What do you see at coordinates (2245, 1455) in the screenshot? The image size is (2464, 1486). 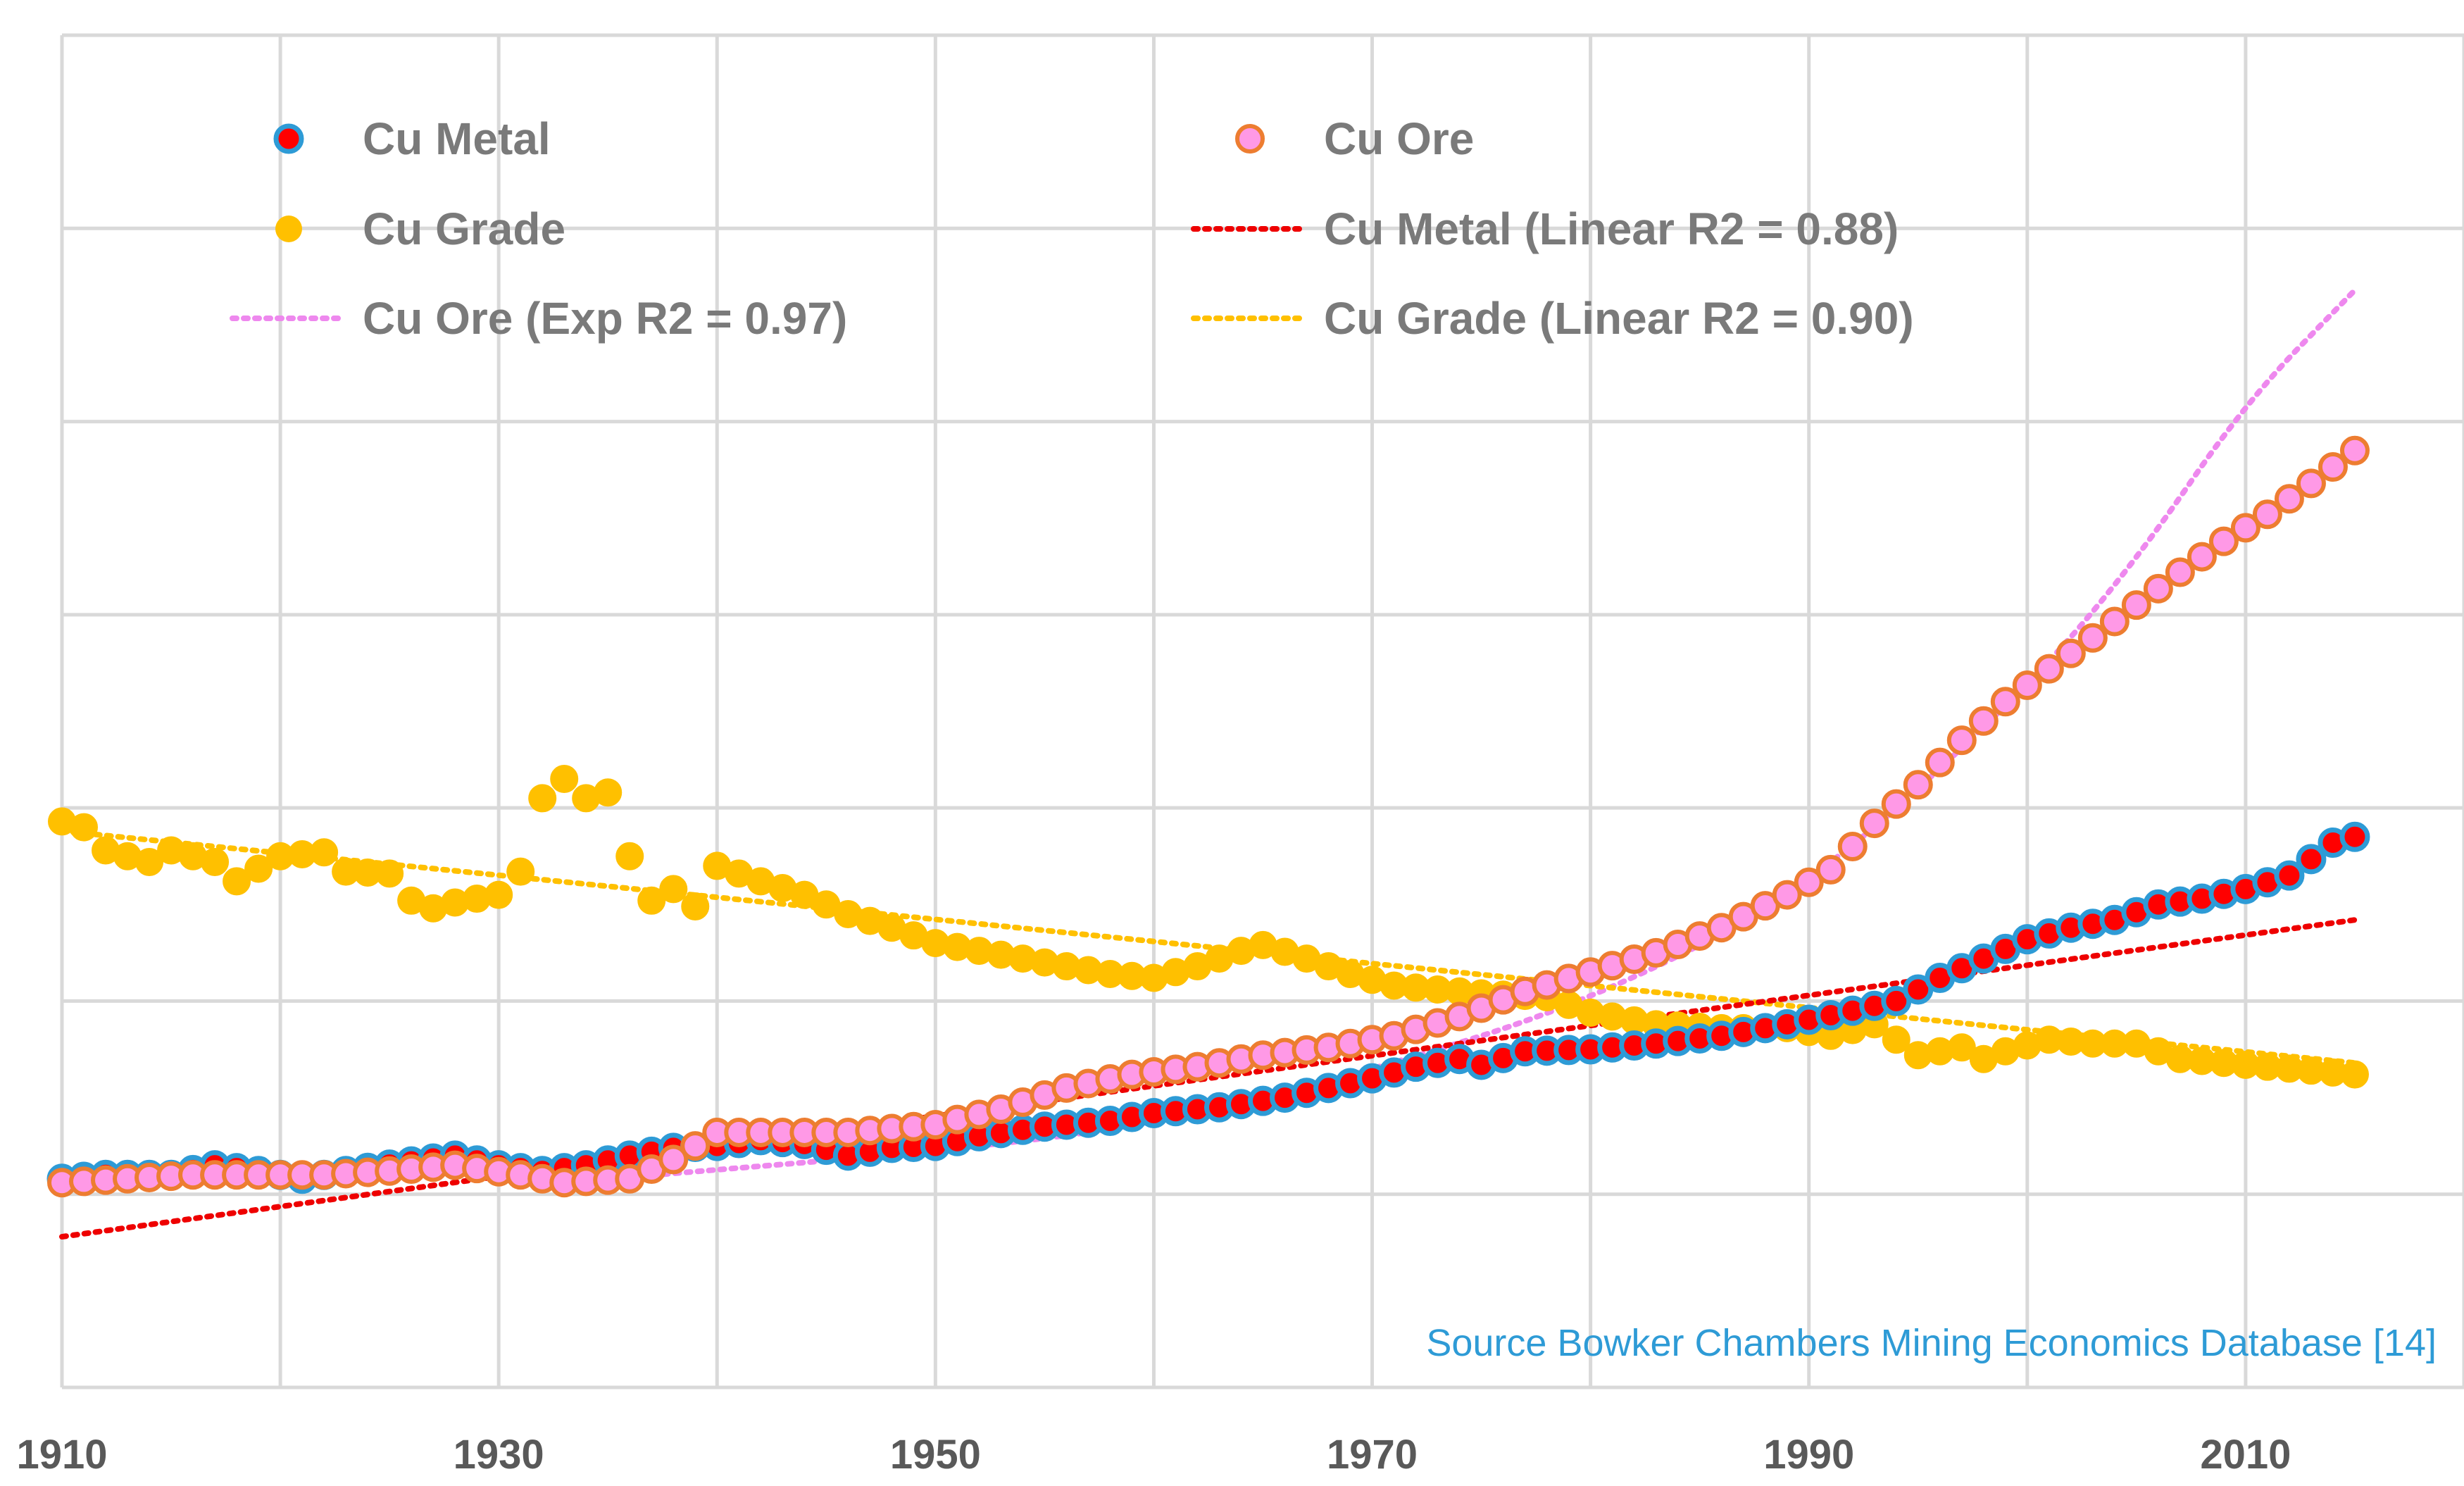 I see `x-tick-label: 2010` at bounding box center [2245, 1455].